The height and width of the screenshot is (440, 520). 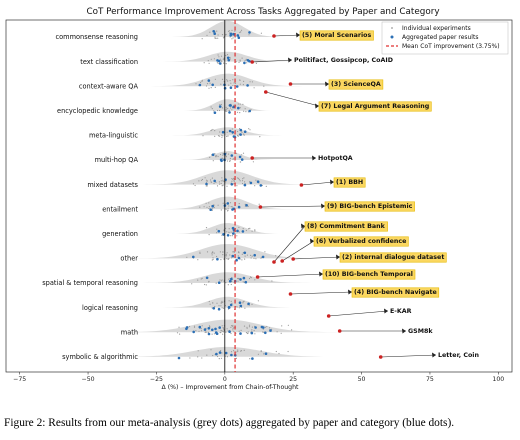 I want to click on category-label: symbolic & algorithmic, so click(x=100, y=357).